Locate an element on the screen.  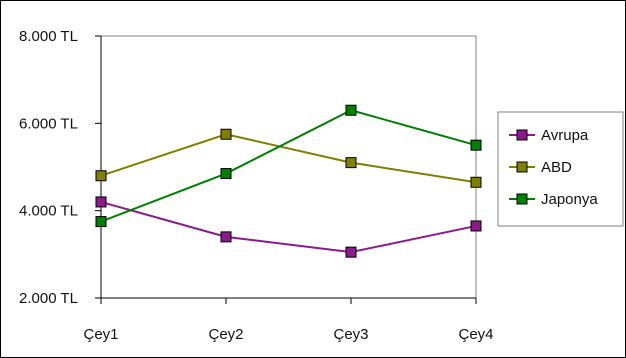
legend-label: Japonya is located at coordinates (569, 199).